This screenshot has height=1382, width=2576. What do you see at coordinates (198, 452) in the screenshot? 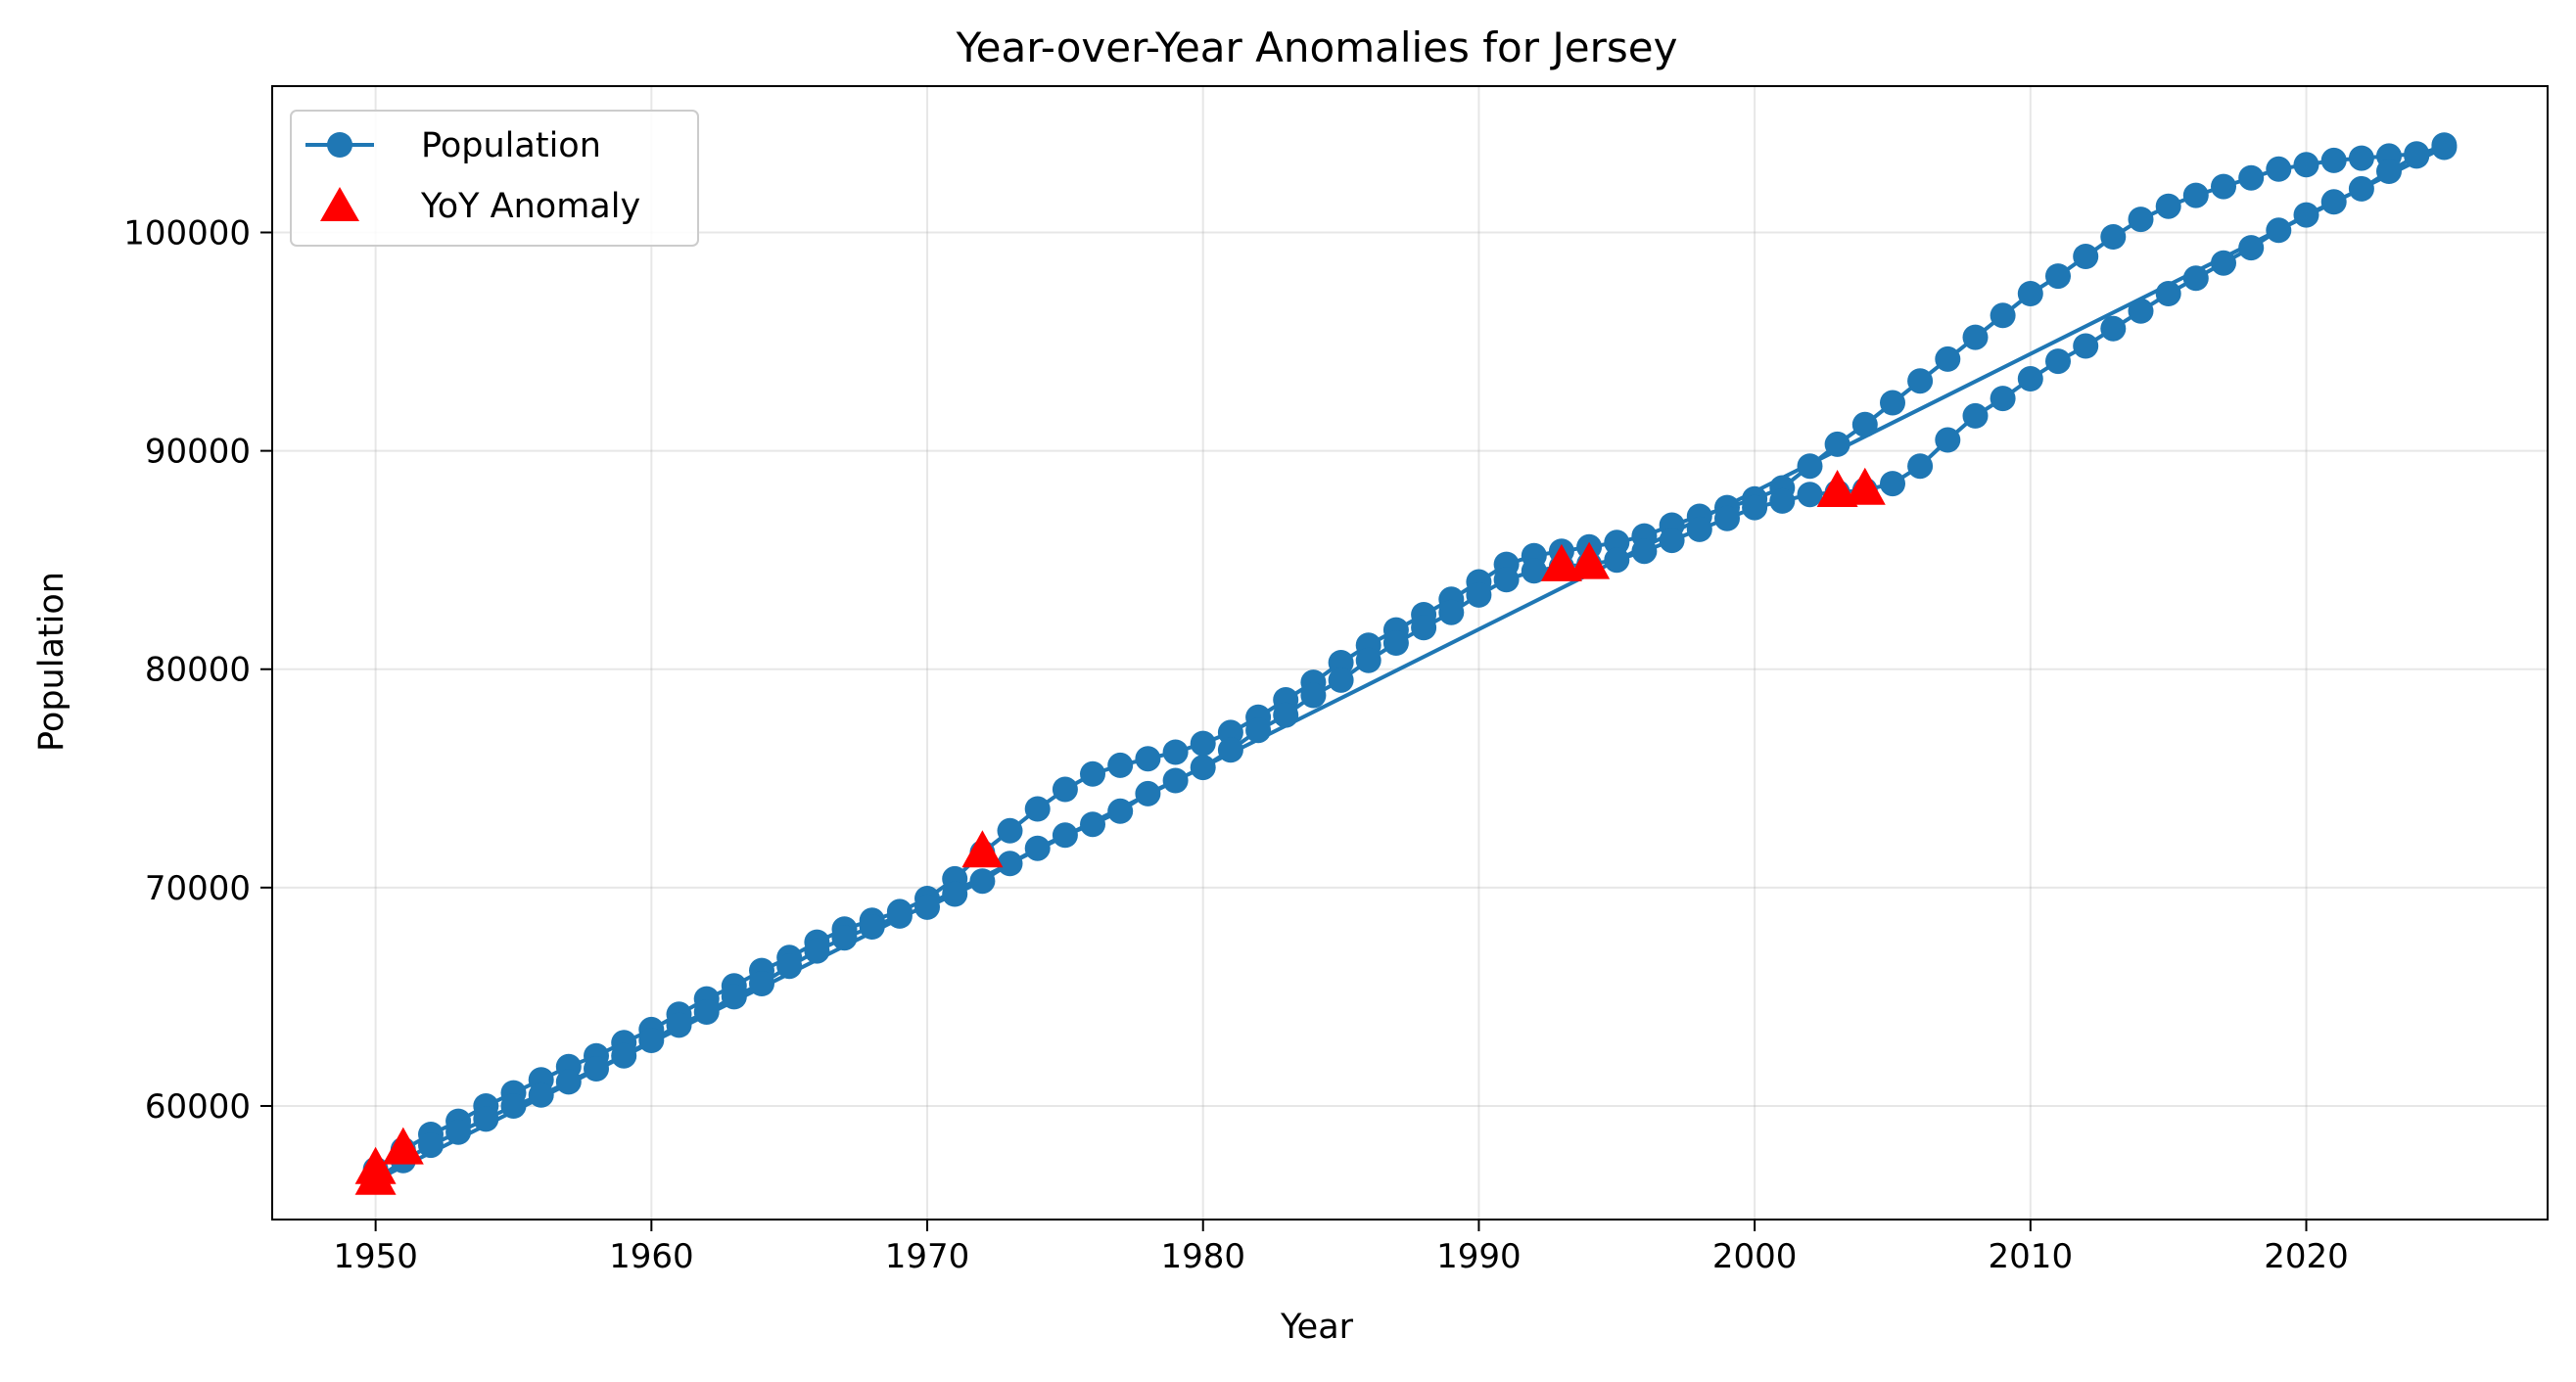
I see `y-tick-label: 90000` at bounding box center [198, 452].